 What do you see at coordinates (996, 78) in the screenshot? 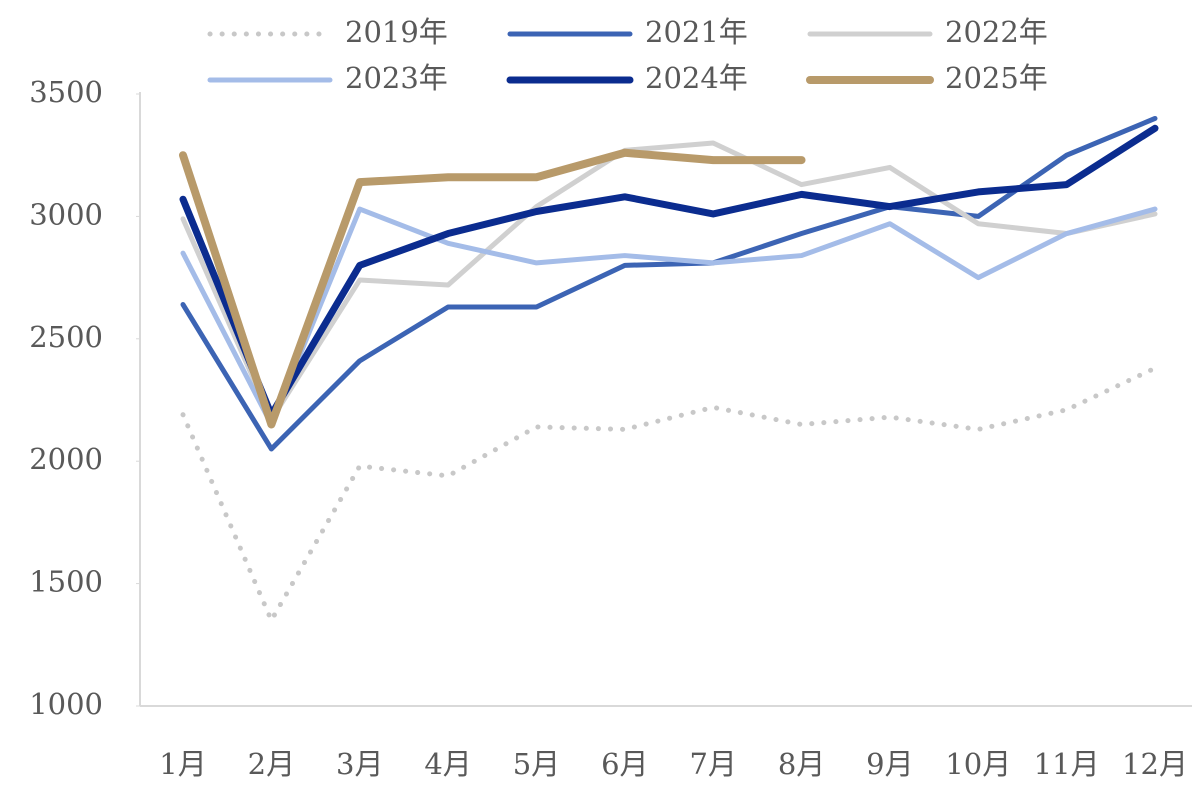
I see `legend-label: 2025年` at bounding box center [996, 78].